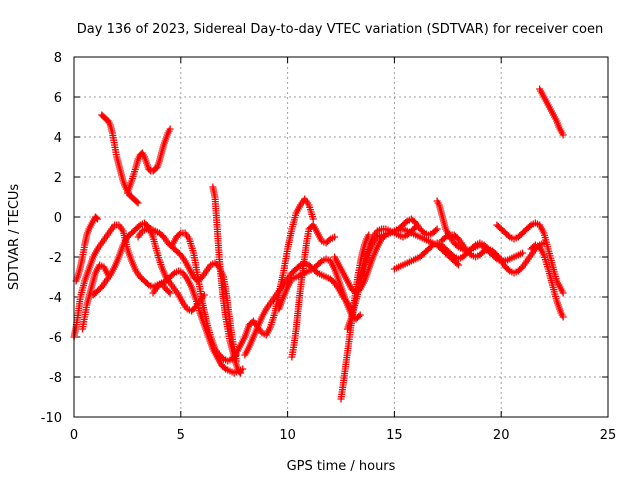  What do you see at coordinates (58, 98) in the screenshot?
I see `y-tick-label: 6` at bounding box center [58, 98].